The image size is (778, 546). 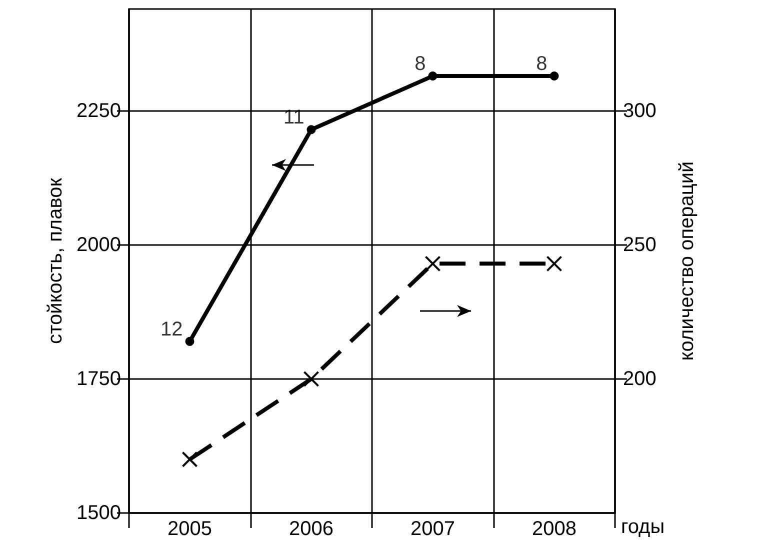 What do you see at coordinates (687, 261) in the screenshot?
I see `y2-axis-title: количество операций` at bounding box center [687, 261].